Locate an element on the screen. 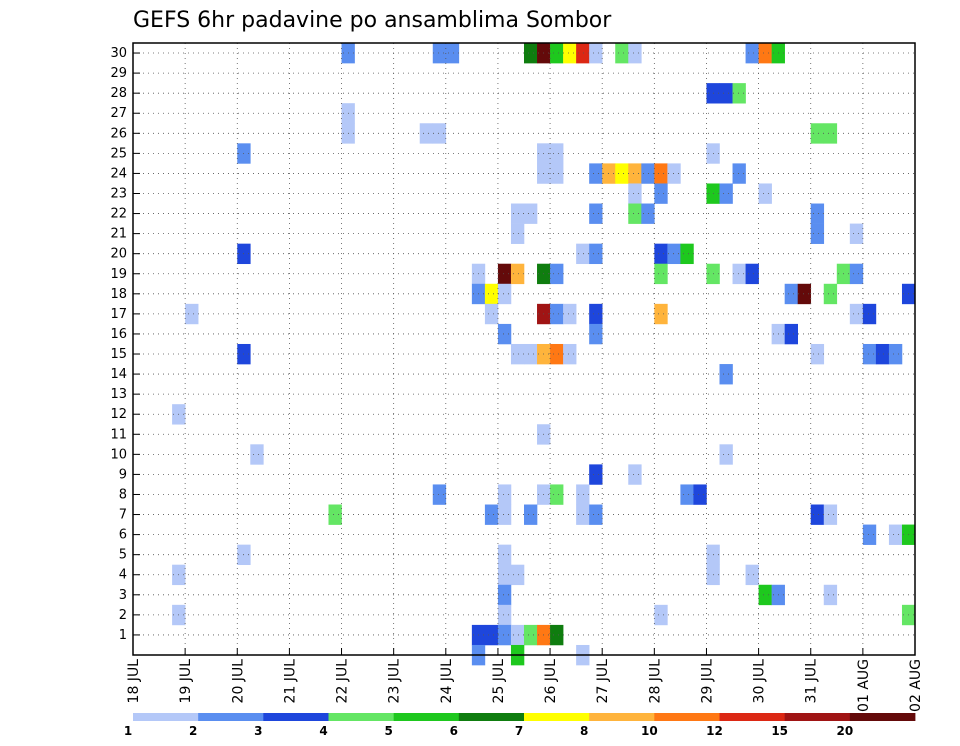  cell-m1-s30 is located at coordinates (531, 635).